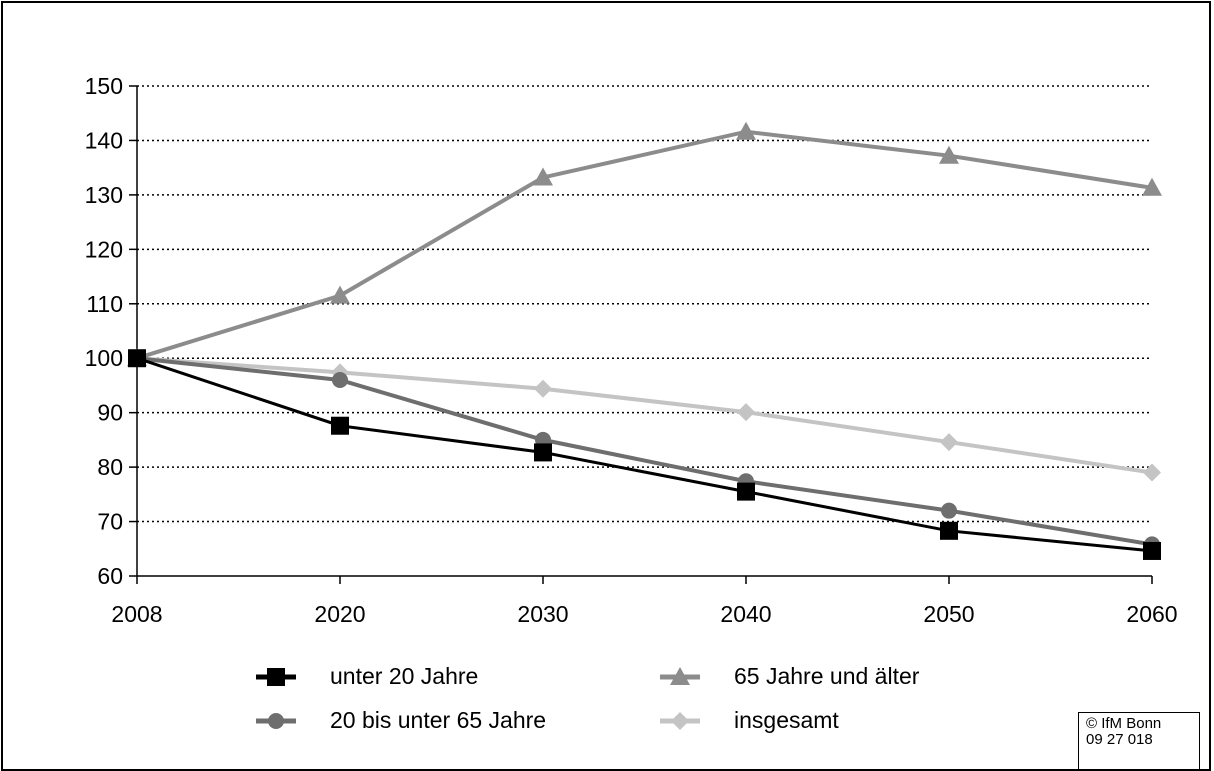 Image resolution: width=1214 pixels, height=771 pixels. I want to click on legend-item-triangle: 65 Jahre und älter, so click(790, 676).